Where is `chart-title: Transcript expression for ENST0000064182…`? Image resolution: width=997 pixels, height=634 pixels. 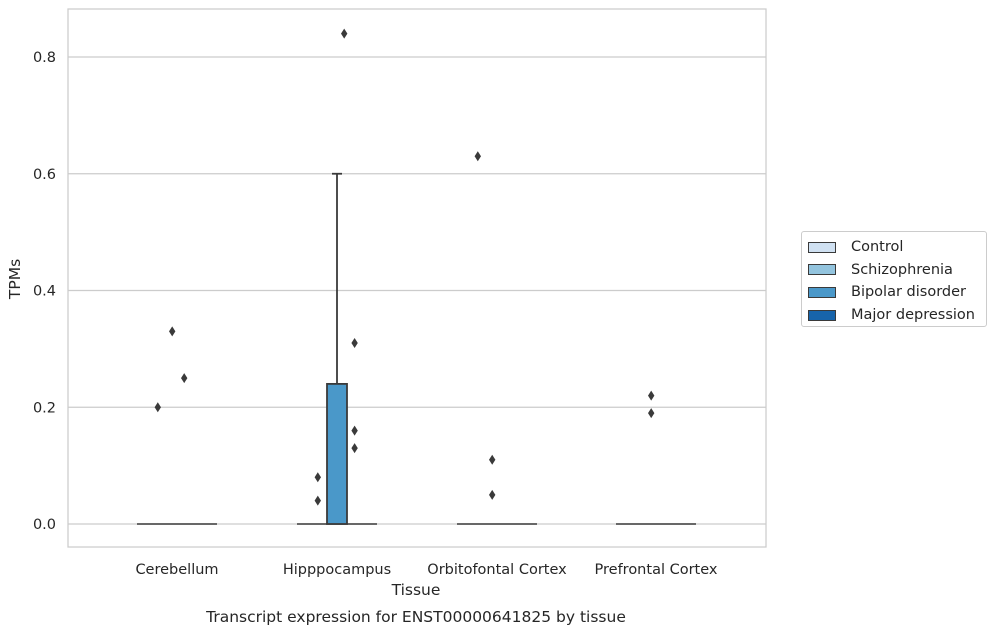
chart-title: Transcript expression for ENST0000064182… is located at coordinates (415, 617).